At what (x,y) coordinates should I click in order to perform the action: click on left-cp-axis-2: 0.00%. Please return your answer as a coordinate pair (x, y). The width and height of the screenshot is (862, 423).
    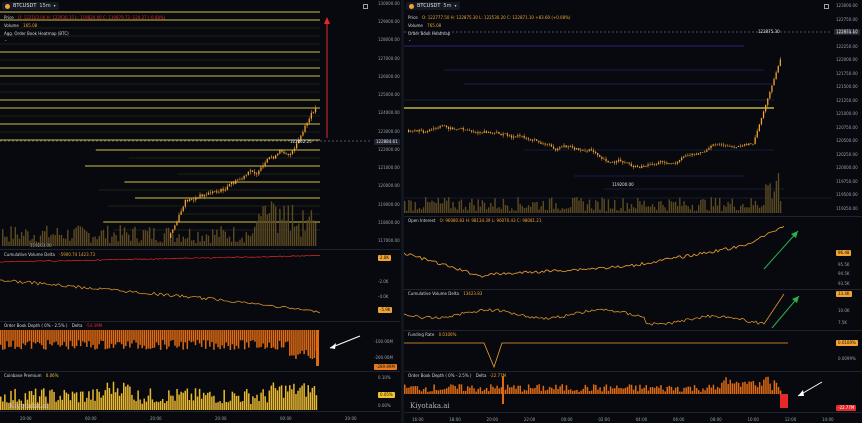
    Looking at the image, I should click on (384, 405).